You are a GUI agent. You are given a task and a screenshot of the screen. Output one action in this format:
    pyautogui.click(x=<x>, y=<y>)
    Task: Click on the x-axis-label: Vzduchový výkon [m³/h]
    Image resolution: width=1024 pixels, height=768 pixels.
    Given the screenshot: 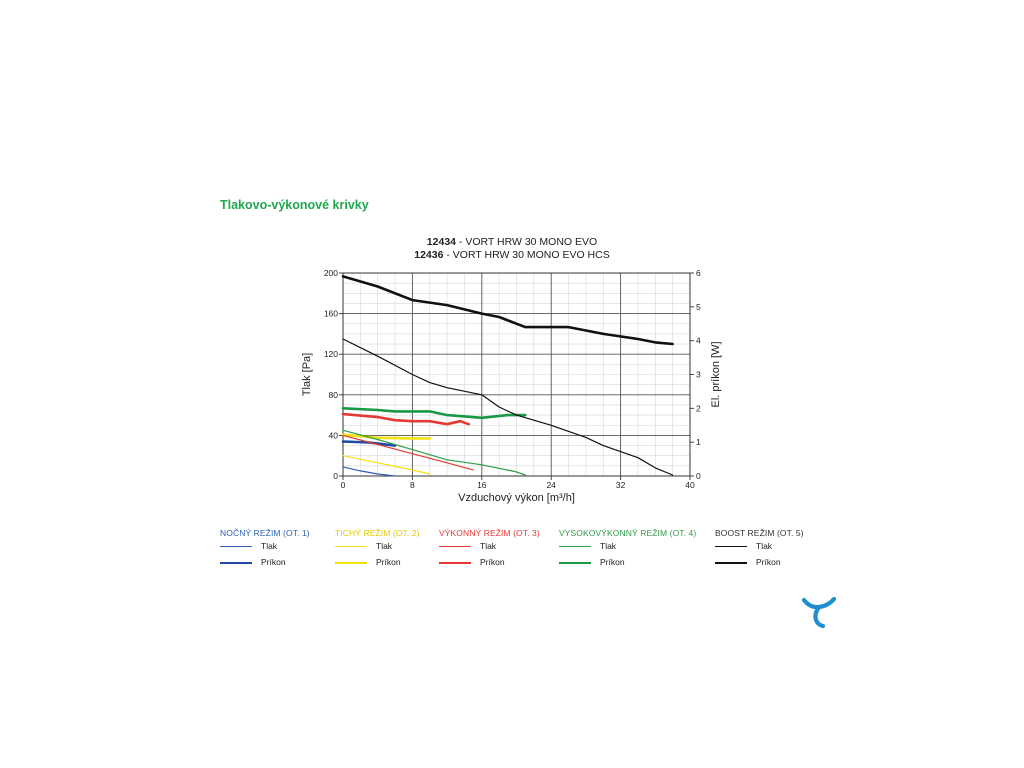 What is the action you would take?
    pyautogui.click(x=516, y=498)
    